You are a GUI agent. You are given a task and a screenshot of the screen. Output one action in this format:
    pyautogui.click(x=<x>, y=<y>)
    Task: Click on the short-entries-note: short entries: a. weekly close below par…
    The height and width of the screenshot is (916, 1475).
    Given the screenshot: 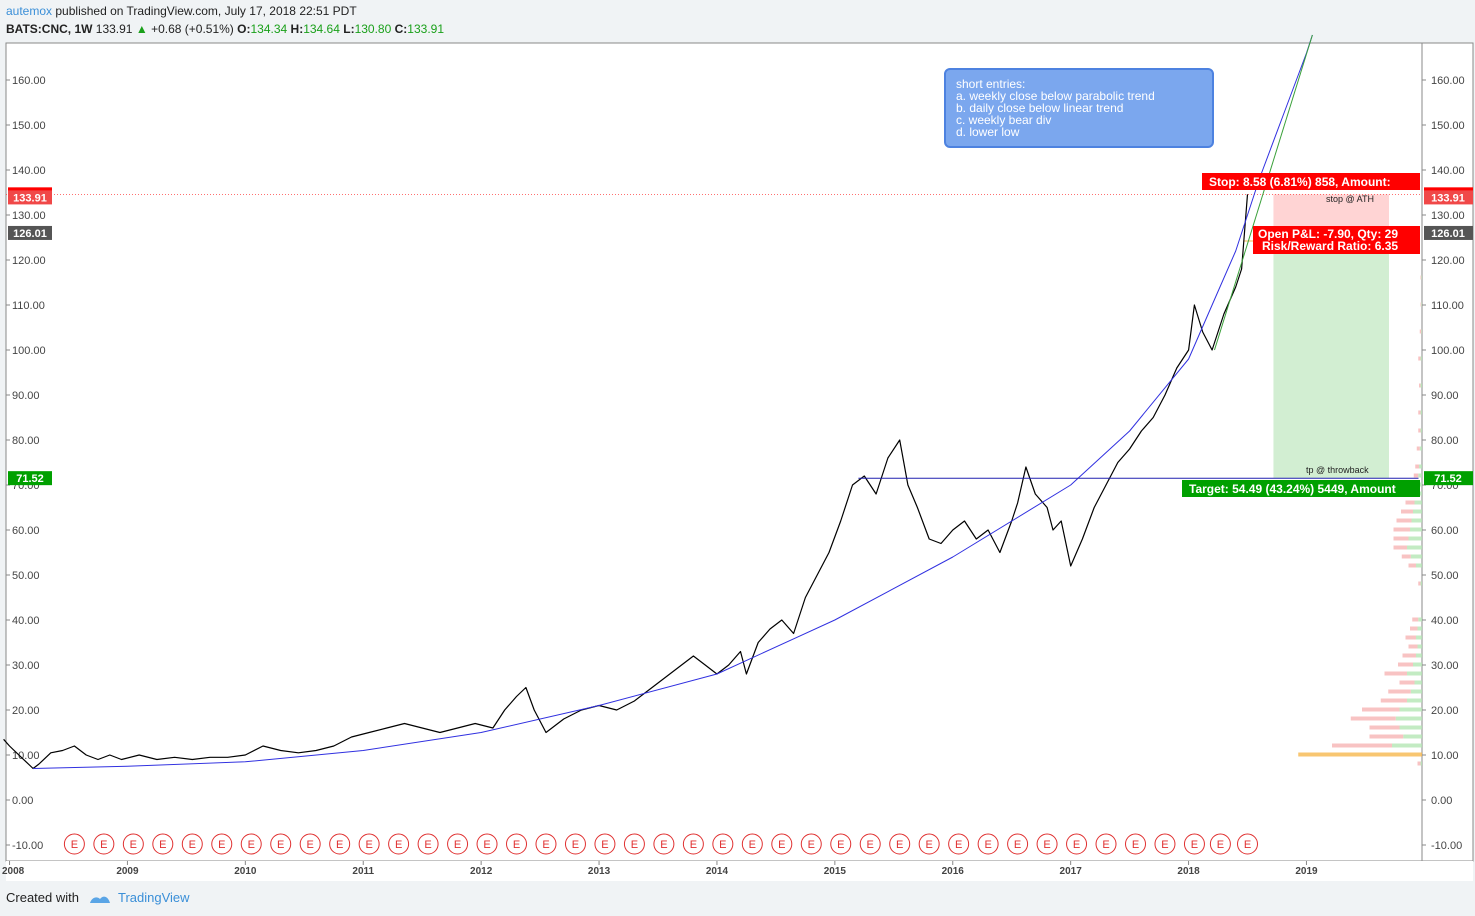 What is the action you would take?
    pyautogui.click(x=1079, y=108)
    